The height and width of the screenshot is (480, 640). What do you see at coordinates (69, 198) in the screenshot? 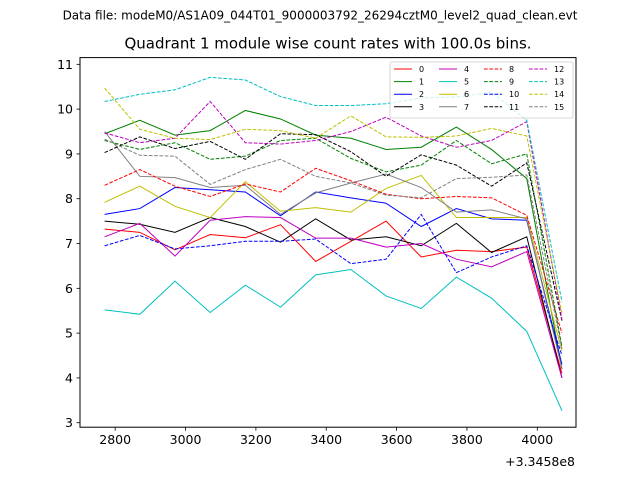
I see `y-tick-label: 8` at bounding box center [69, 198].